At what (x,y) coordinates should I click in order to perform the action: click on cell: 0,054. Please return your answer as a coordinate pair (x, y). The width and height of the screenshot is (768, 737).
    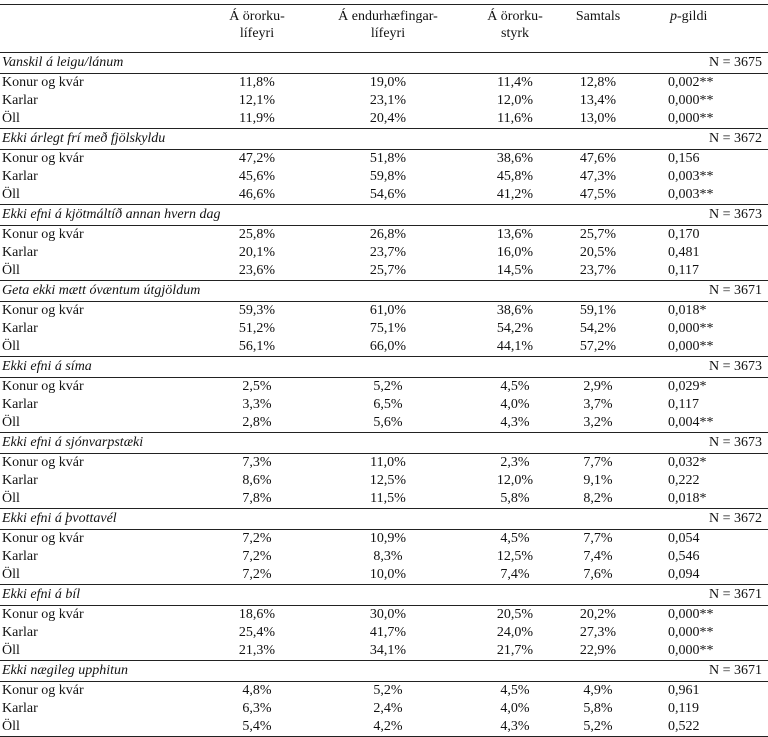
    Looking at the image, I should click on (684, 538).